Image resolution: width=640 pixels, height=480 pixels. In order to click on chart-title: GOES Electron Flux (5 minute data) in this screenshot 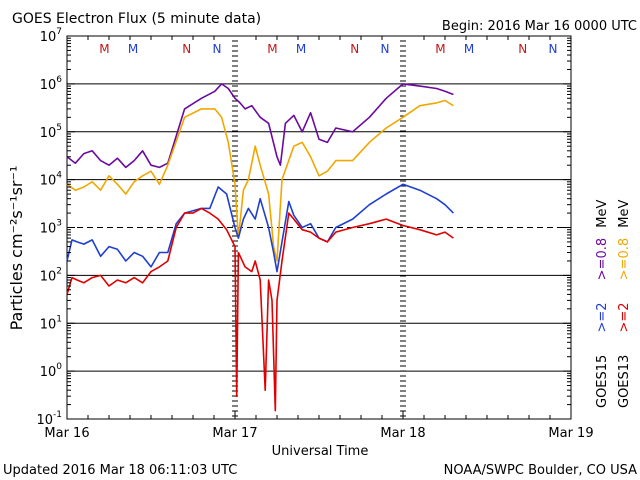, I will do `click(136, 19)`.